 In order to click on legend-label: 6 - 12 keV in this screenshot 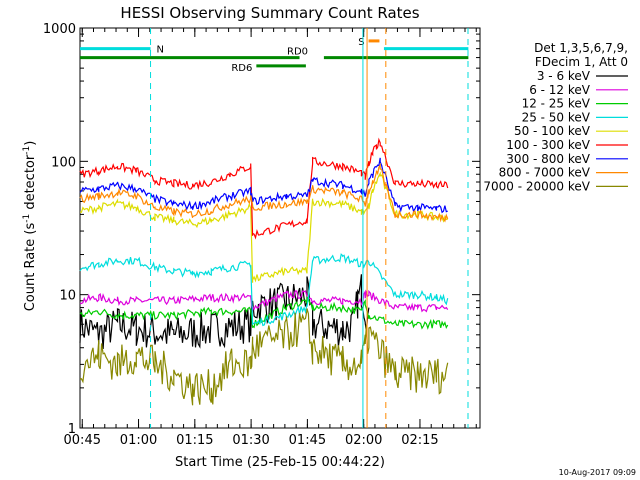, I will do `click(560, 90)`.